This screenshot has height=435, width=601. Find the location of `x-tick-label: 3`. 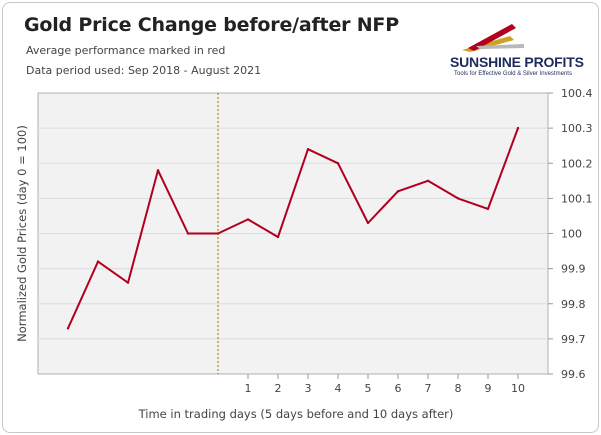

x-tick-label: 3 is located at coordinates (308, 388).